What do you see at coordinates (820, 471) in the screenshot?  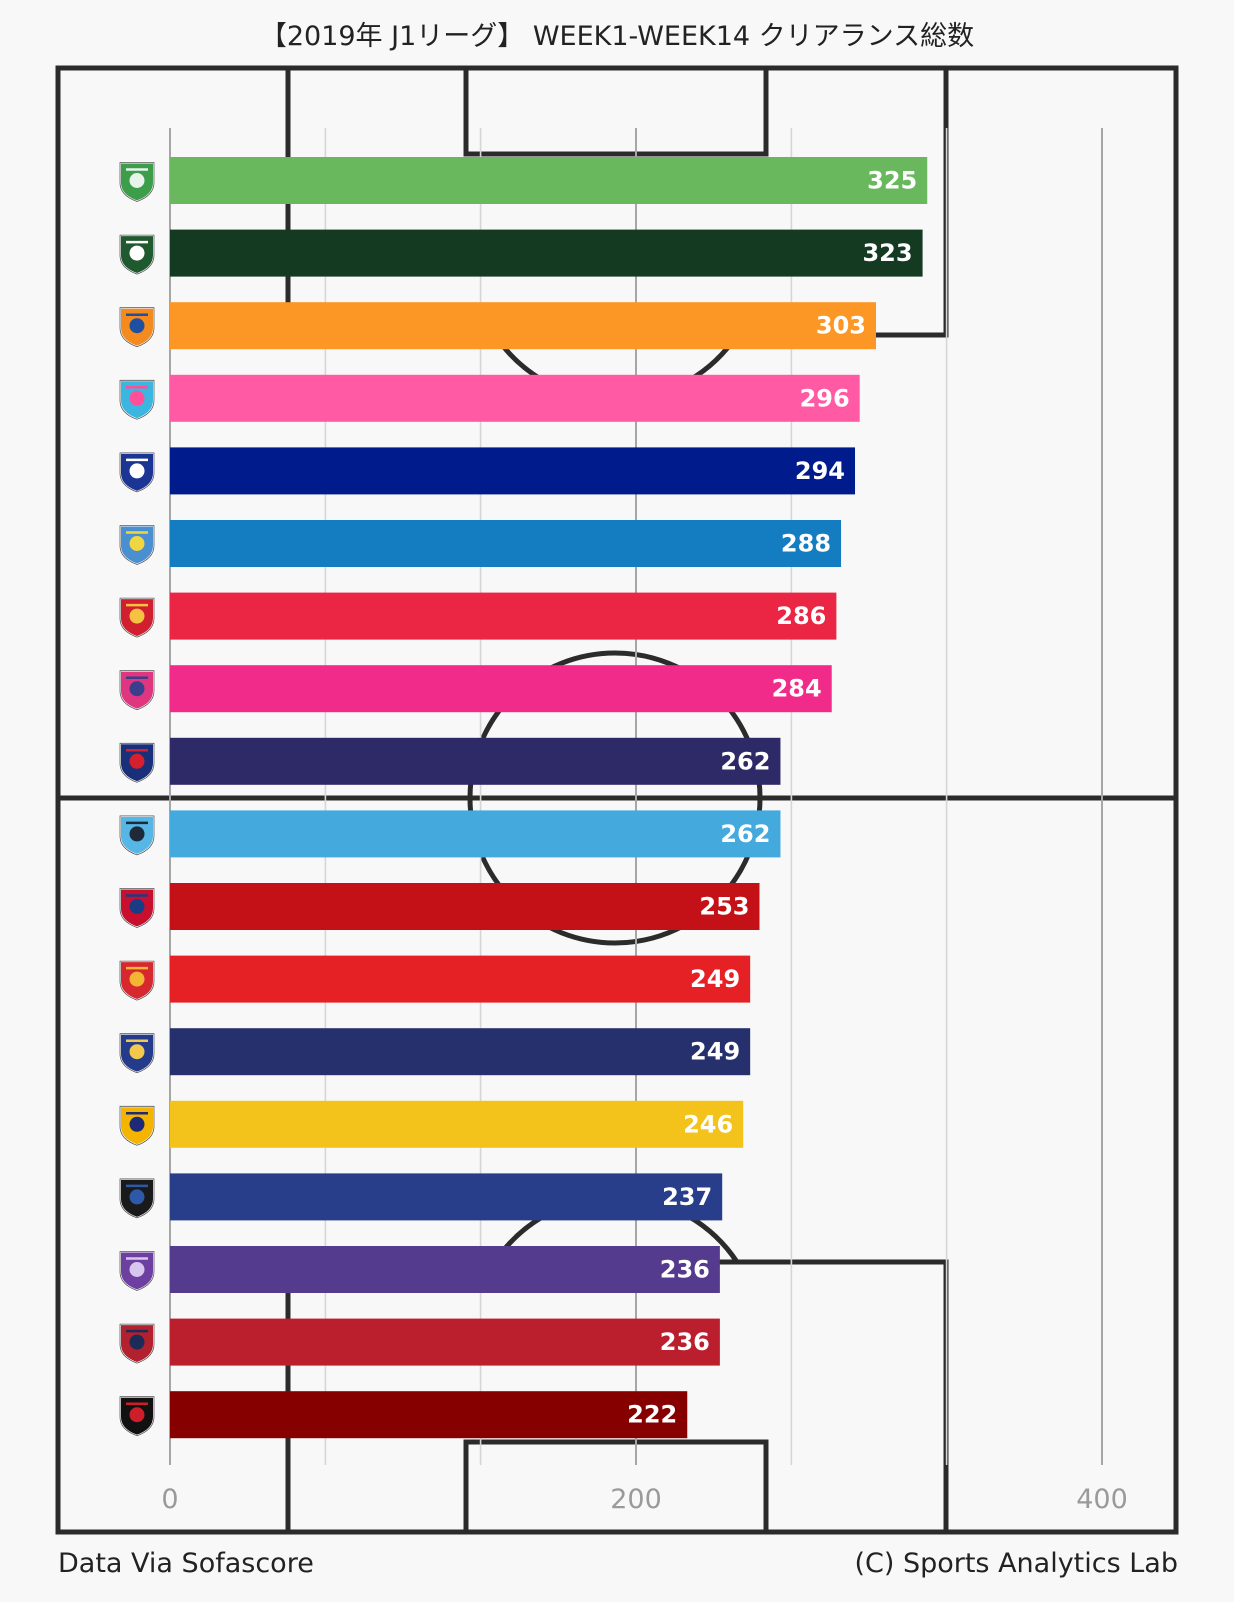 I see `bar-value-label-4: 294` at bounding box center [820, 471].